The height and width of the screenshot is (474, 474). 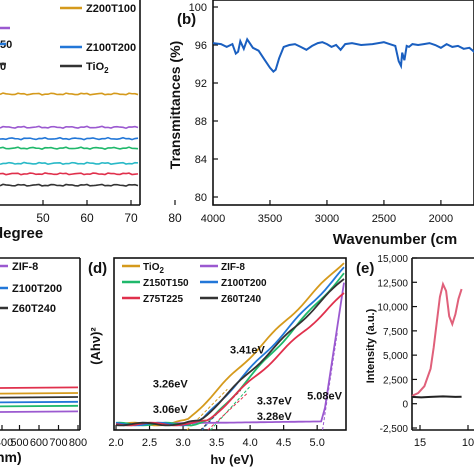 I want to click on panel-a-series, so click(x=69, y=139).